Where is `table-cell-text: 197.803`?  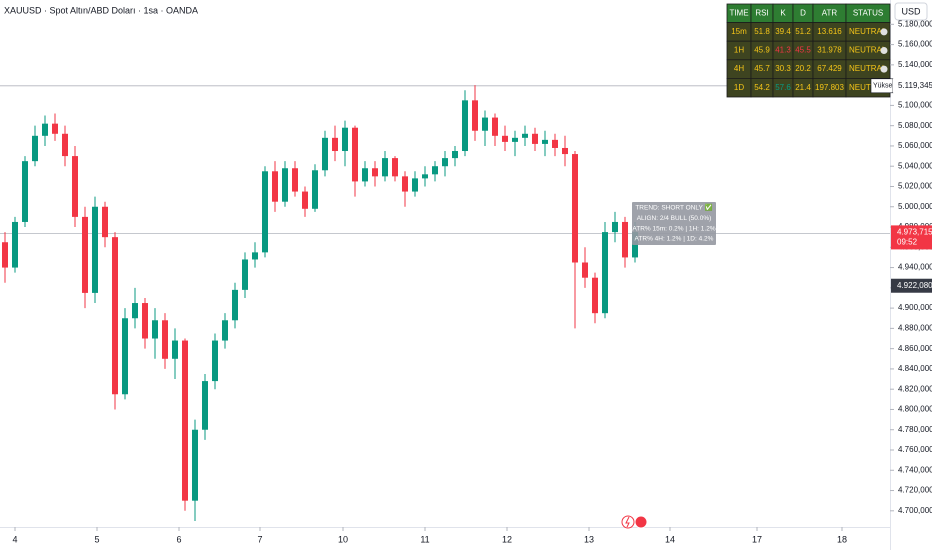 table-cell-text: 197.803 is located at coordinates (829, 87).